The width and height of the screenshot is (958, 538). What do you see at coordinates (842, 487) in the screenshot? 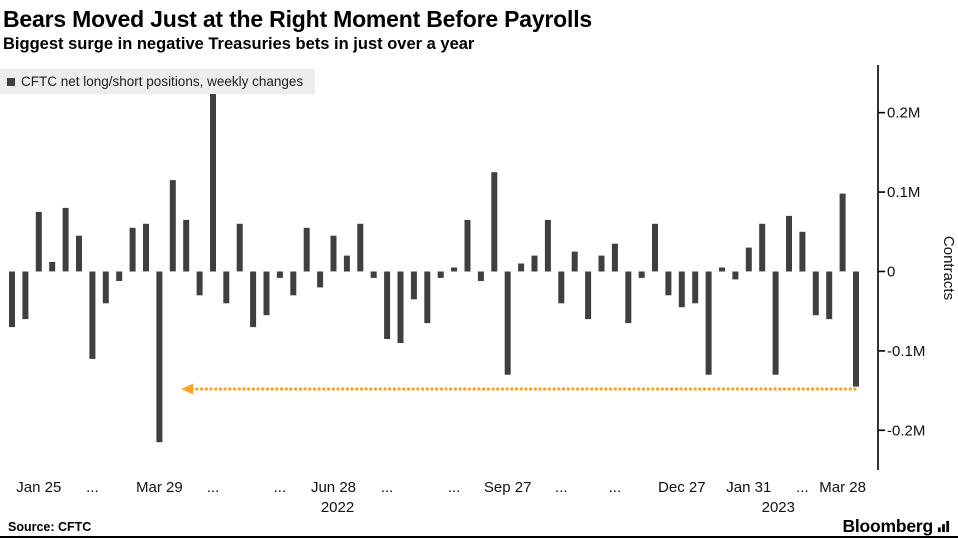
I see `x-tick-label: Mar 28` at bounding box center [842, 487].